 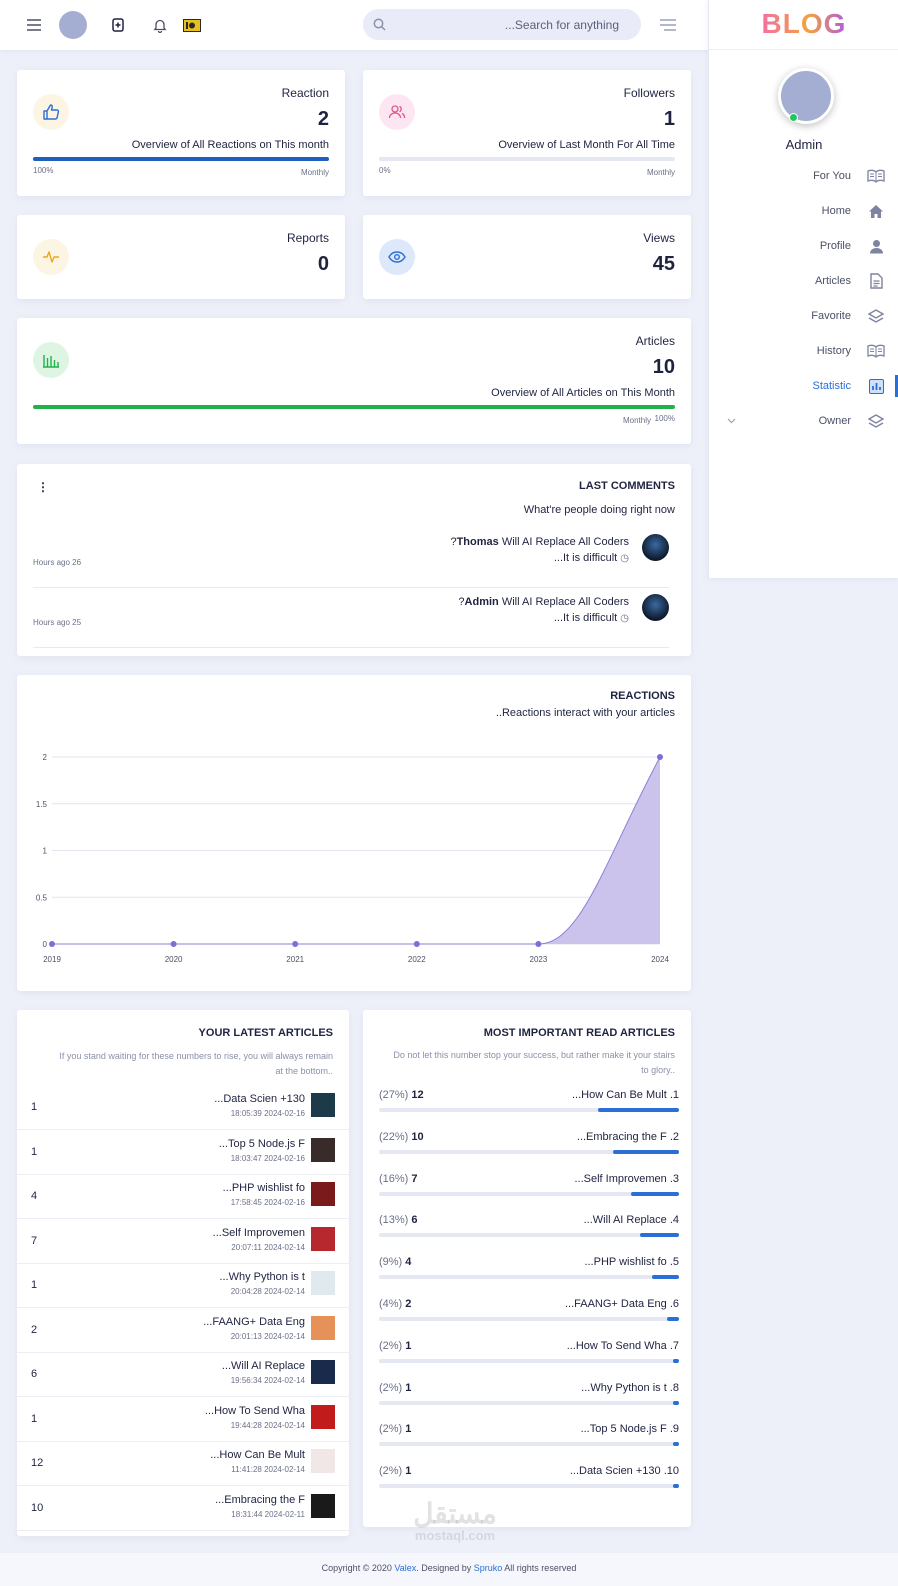 I want to click on article-title: ...Top 5 Node.js F, so click(x=261, y=1143).